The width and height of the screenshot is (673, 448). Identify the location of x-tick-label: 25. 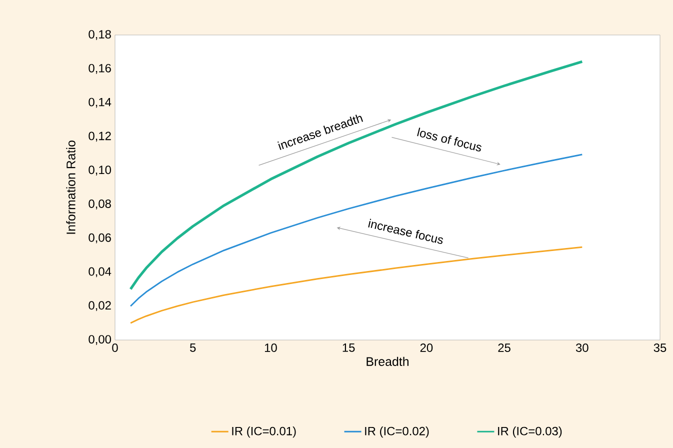
(504, 348).